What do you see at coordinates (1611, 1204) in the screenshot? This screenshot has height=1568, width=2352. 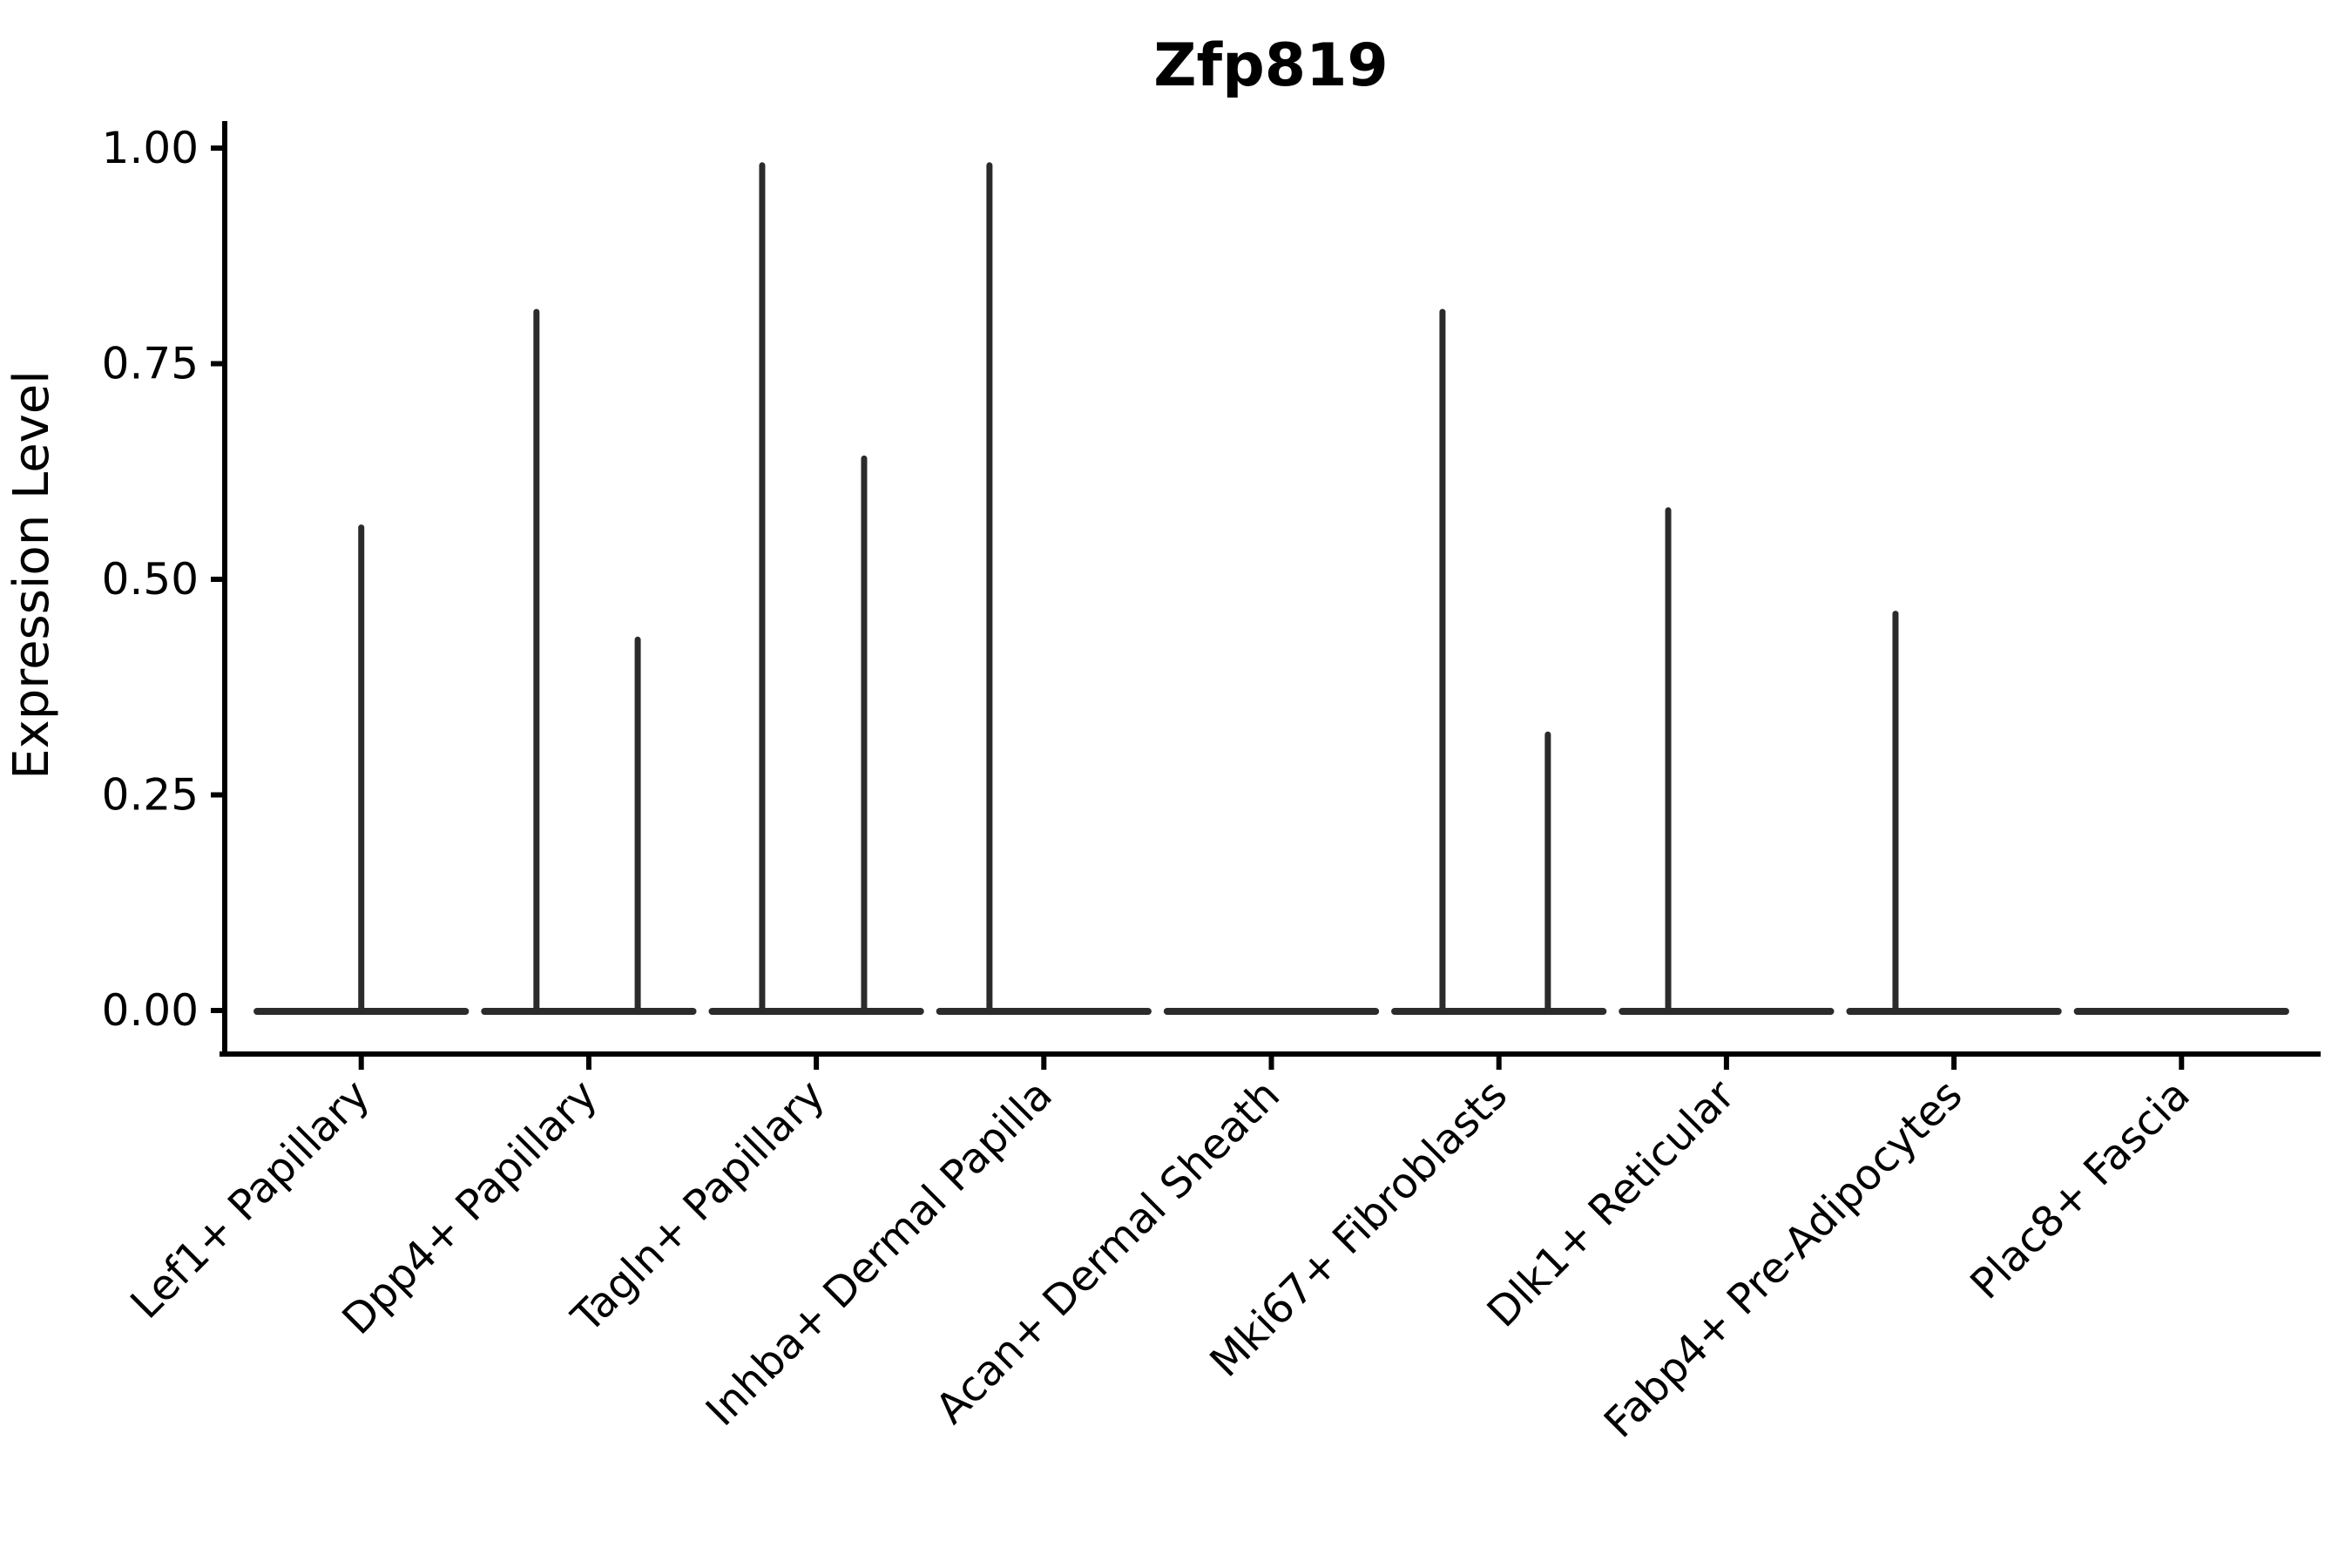 I see `x-tick-label: Dlk1+ Reticular` at bounding box center [1611, 1204].